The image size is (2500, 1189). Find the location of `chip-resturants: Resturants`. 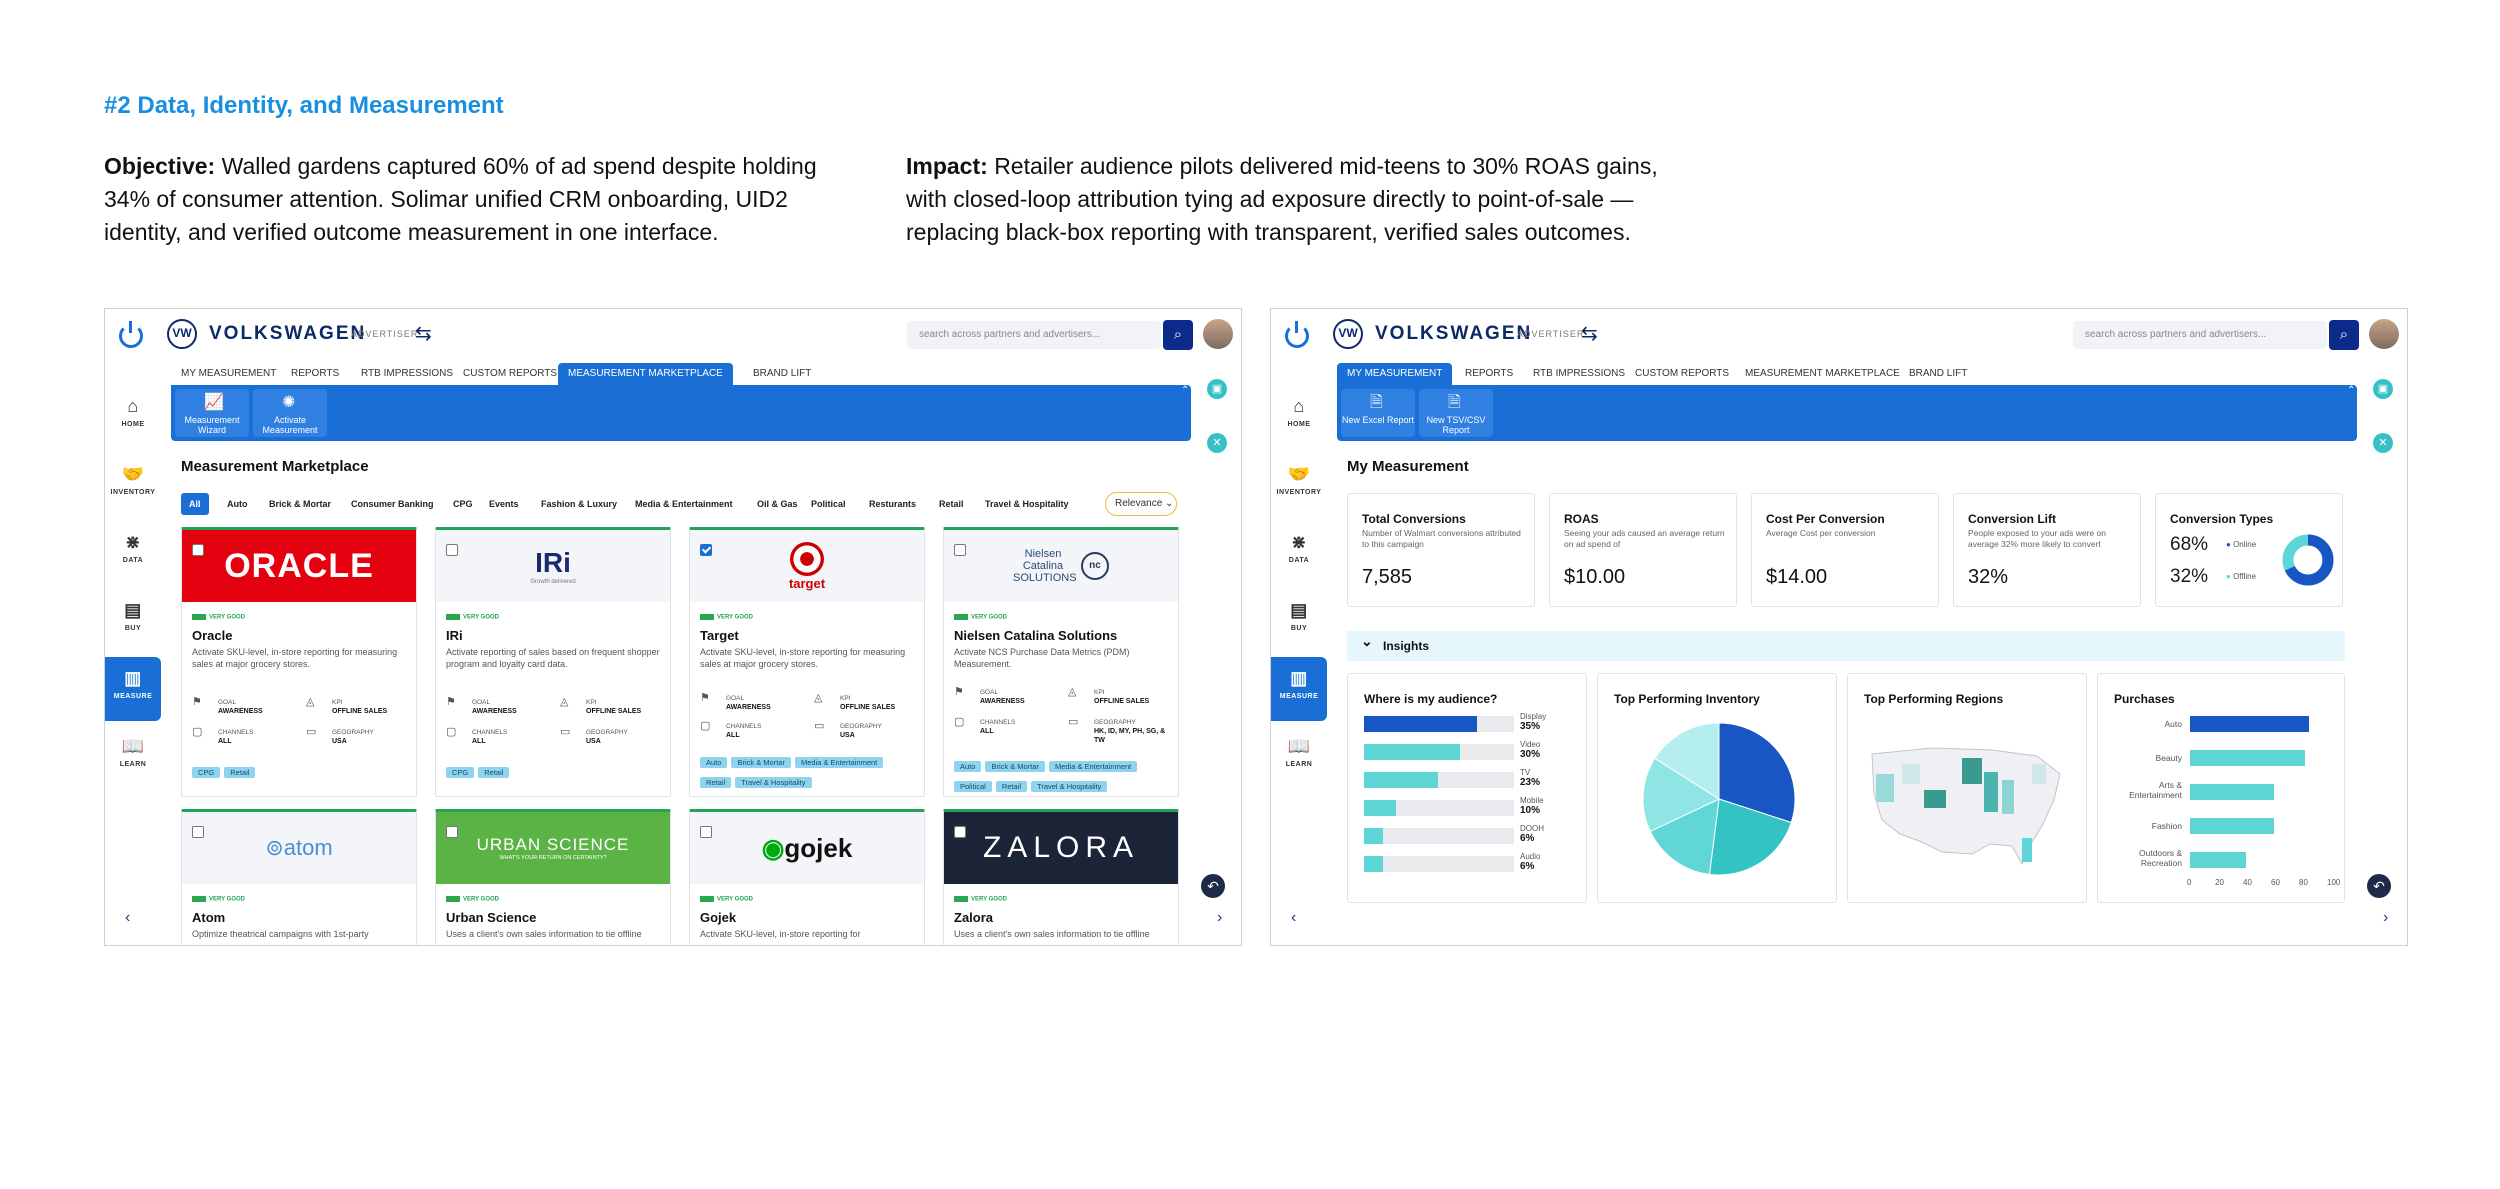

chip-resturants: Resturants is located at coordinates (893, 504).